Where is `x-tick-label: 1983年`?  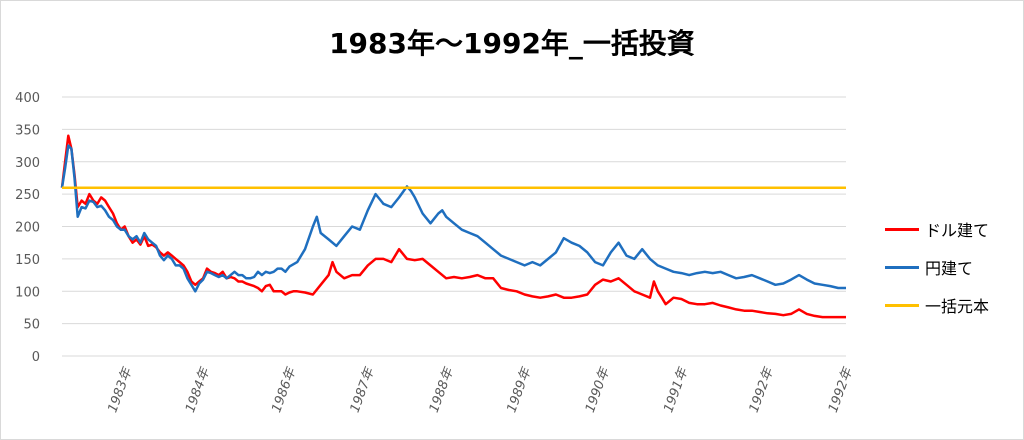 x-tick-label: 1983年 is located at coordinates (120, 389).